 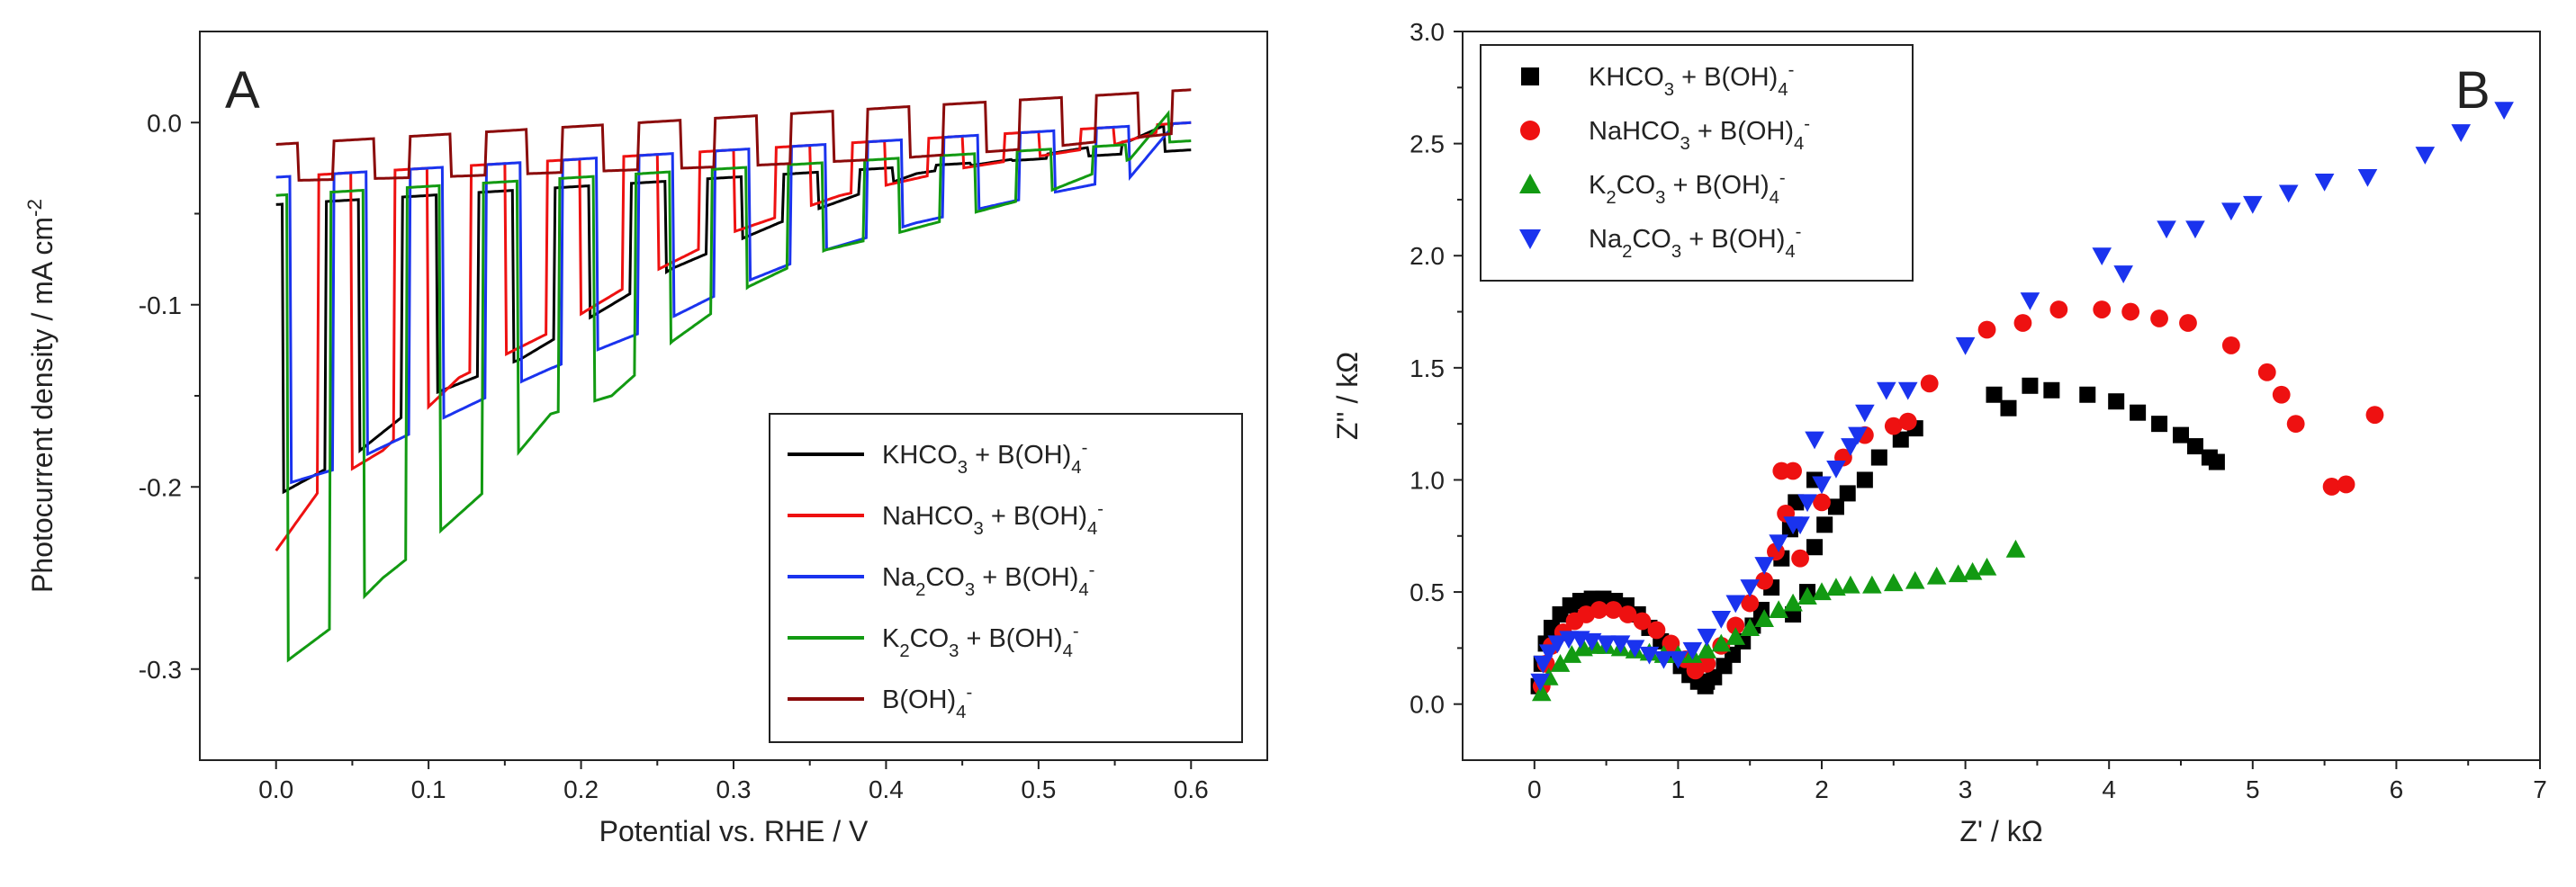 I want to click on legend-label-2-part: K, so click(x=1598, y=185).